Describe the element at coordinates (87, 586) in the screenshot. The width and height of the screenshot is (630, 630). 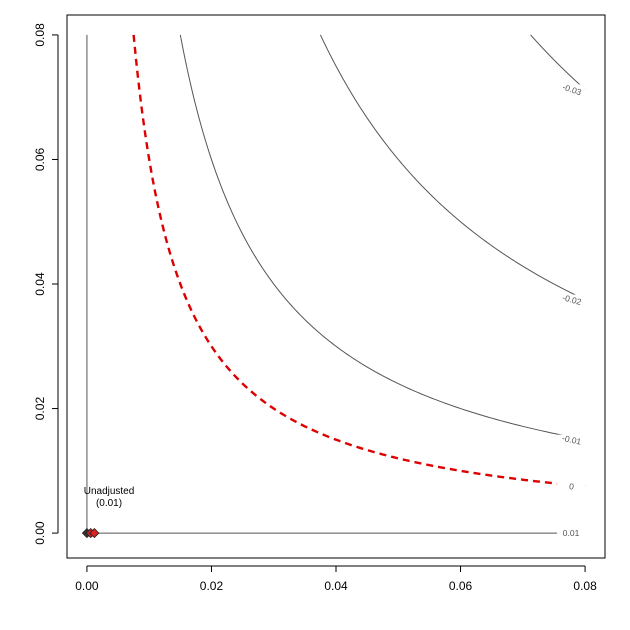
I see `x-tick-label: 0.00` at that location.